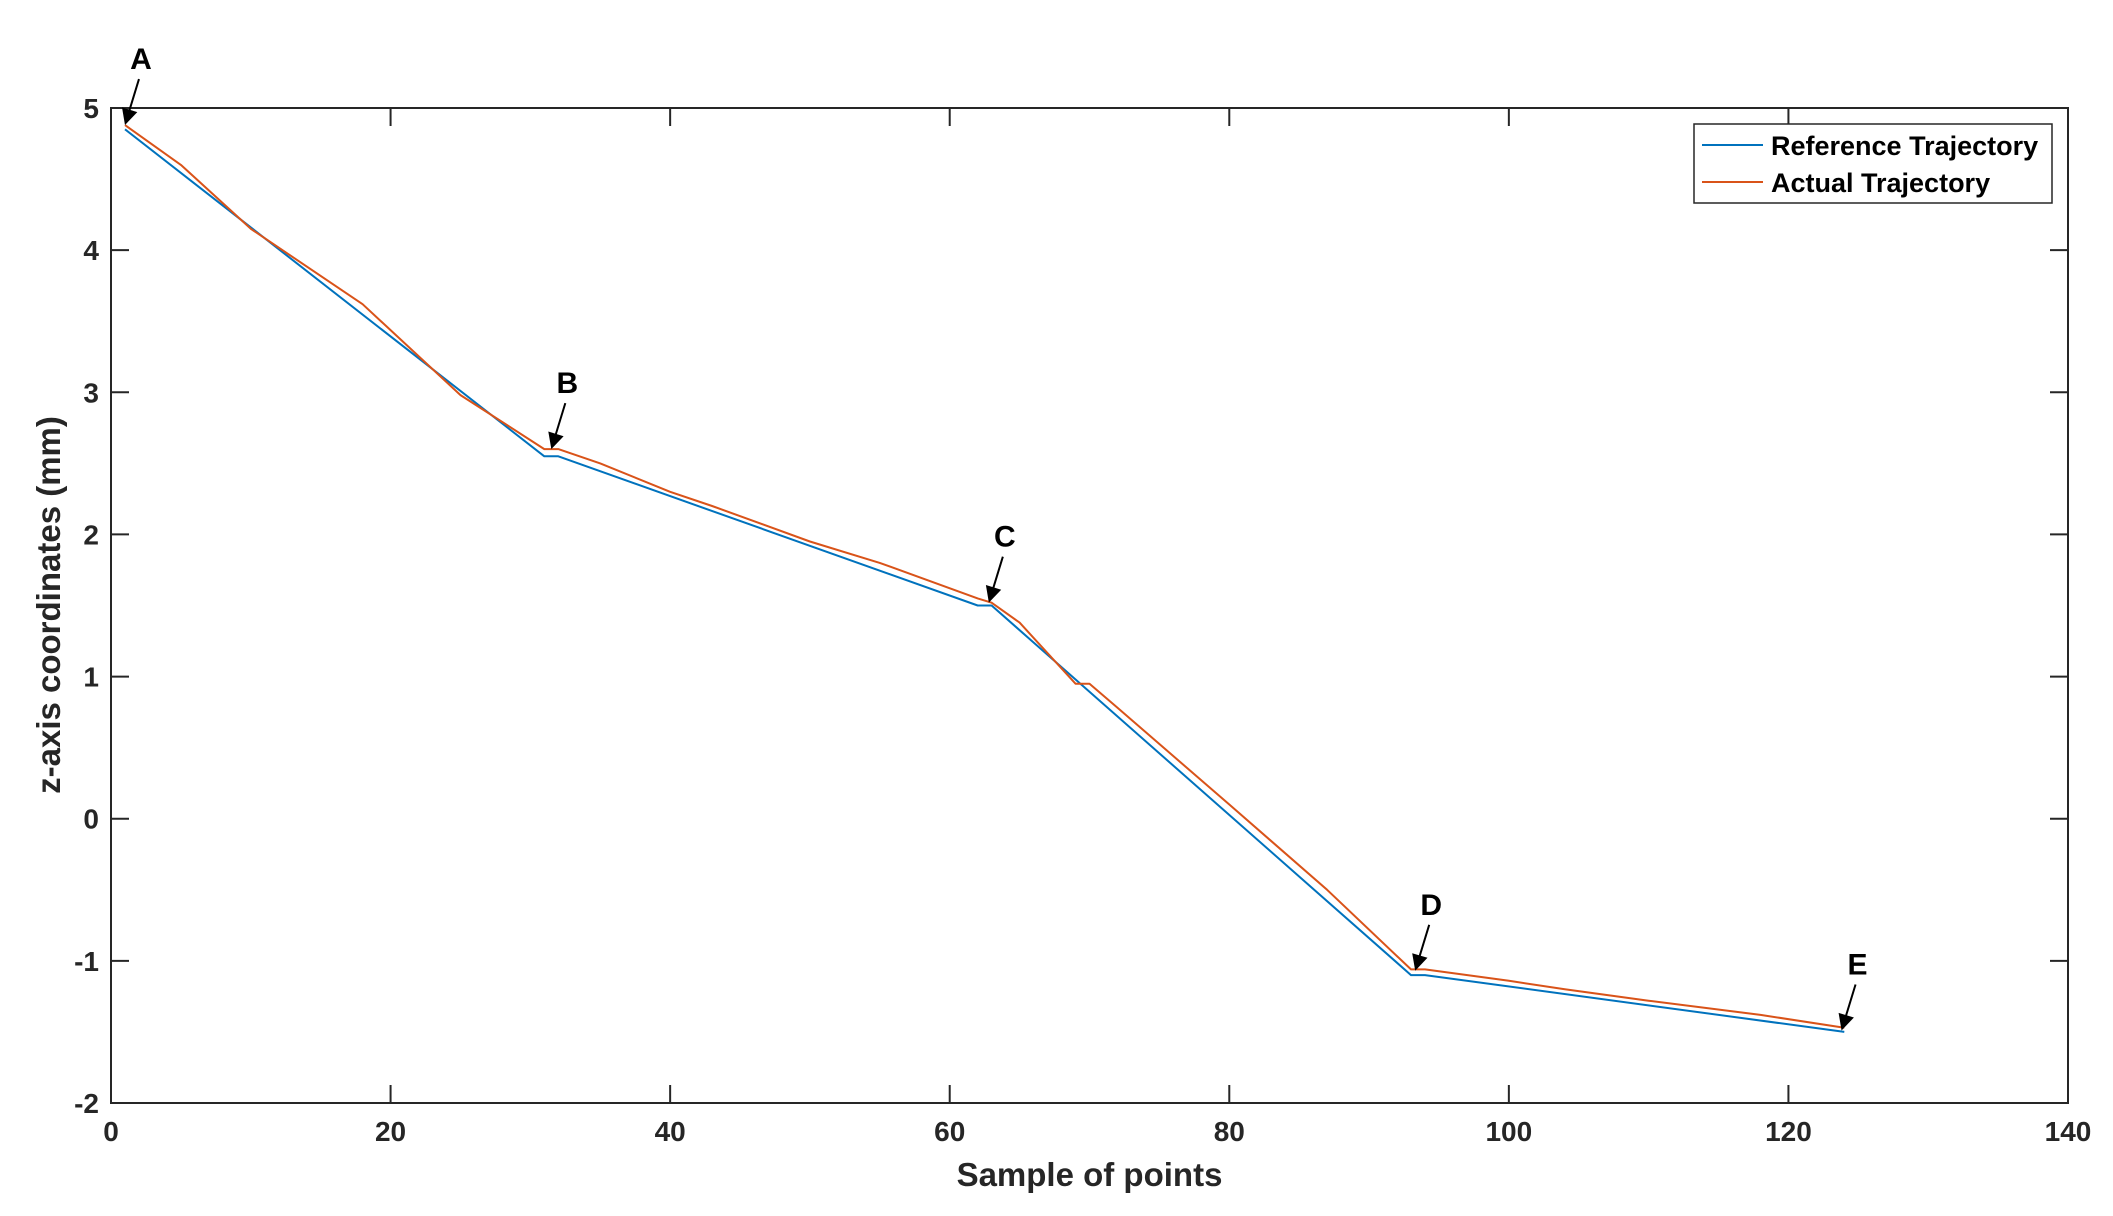 The image size is (2113, 1216). I want to click on y-tick-label: 3, so click(91, 392).